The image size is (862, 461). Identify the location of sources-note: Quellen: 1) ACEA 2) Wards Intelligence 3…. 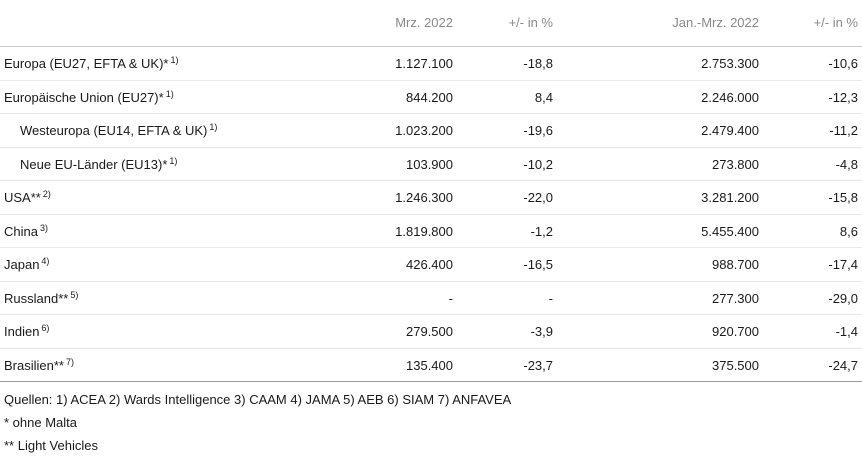
(258, 399).